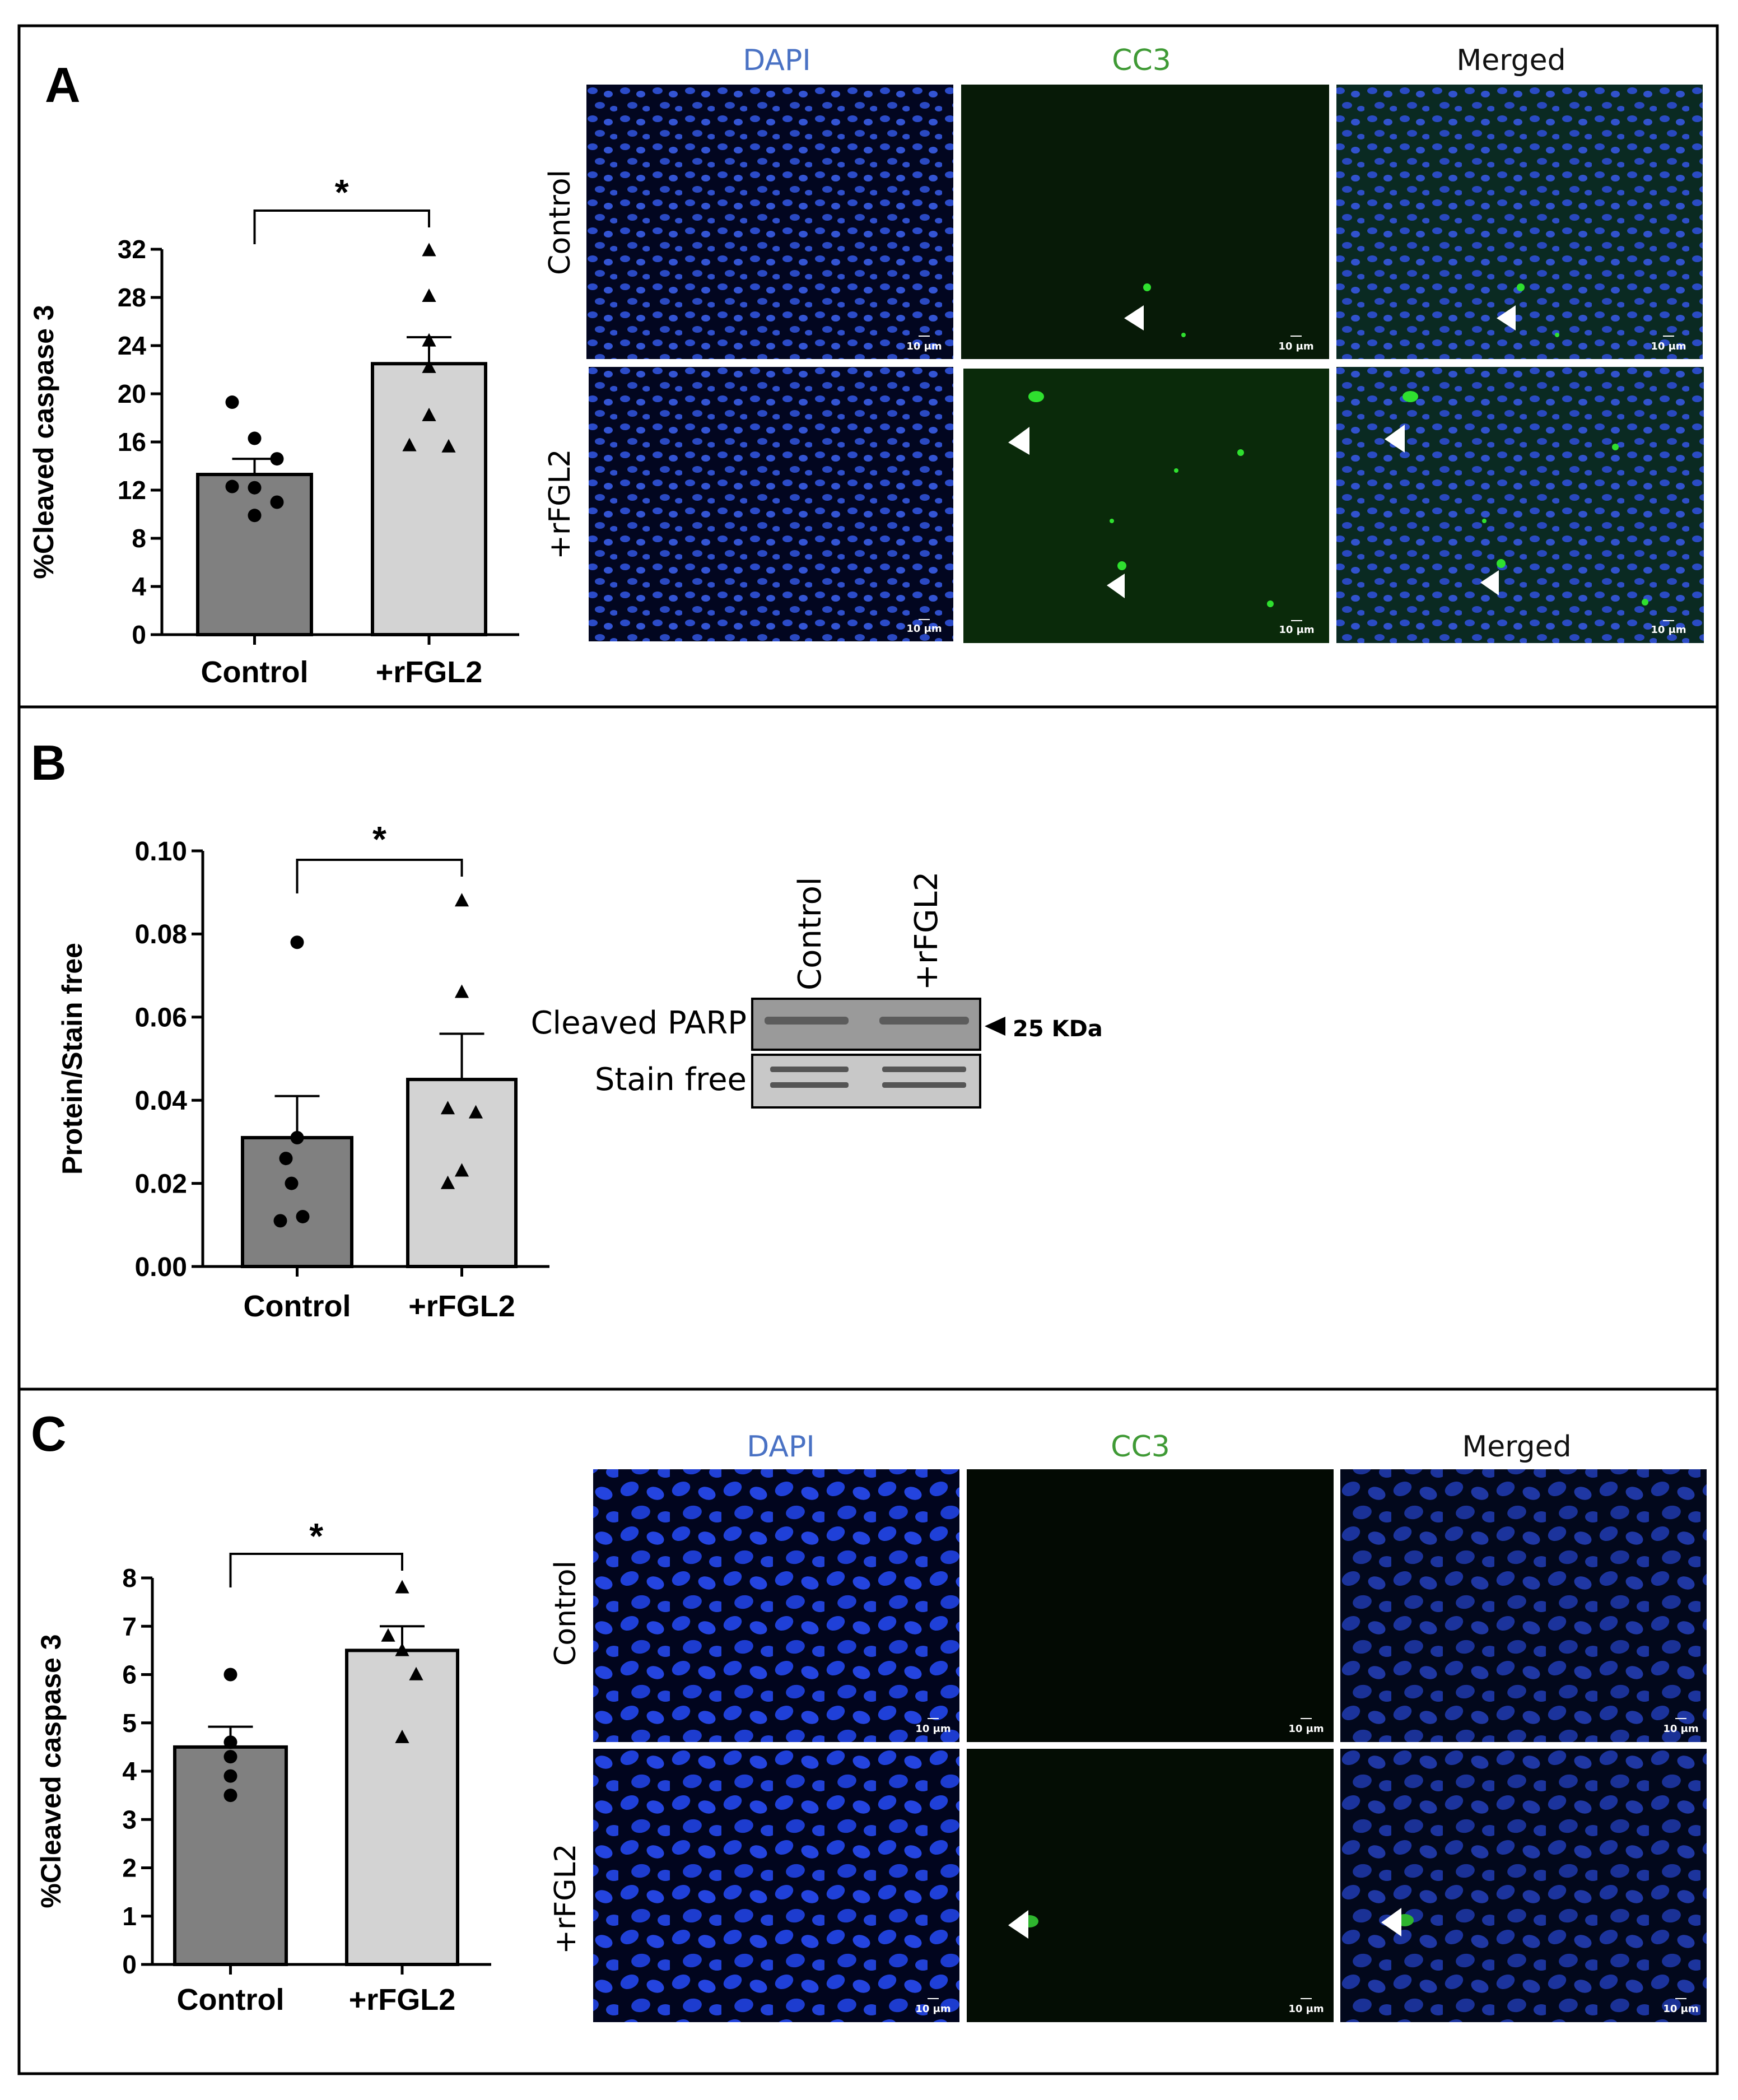 The width and height of the screenshot is (1738, 2100). What do you see at coordinates (132, 490) in the screenshot?
I see `y-tick-label: 12` at bounding box center [132, 490].